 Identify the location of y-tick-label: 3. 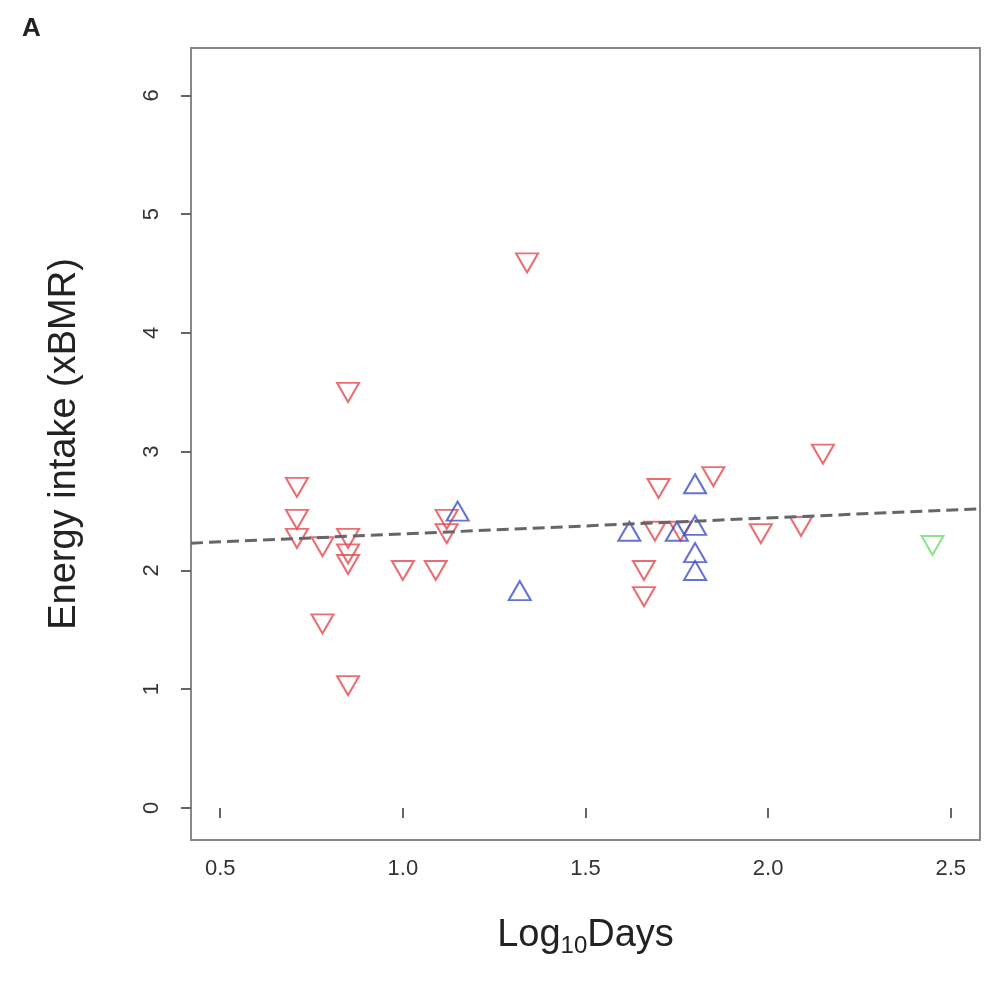
(150, 451).